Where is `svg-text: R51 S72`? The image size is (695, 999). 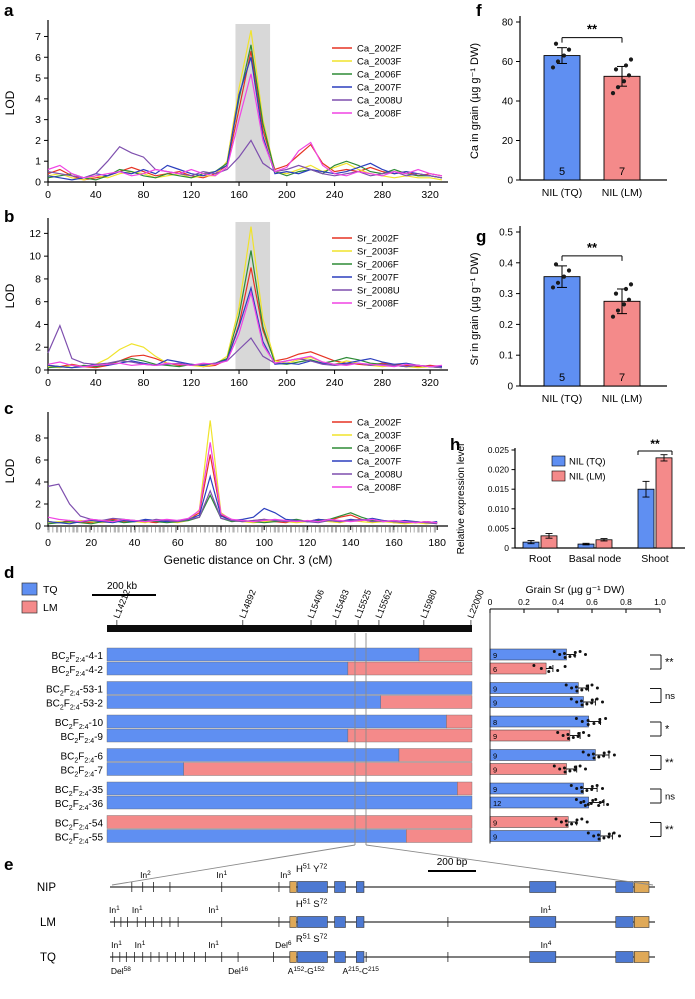
svg-text: R51 S72 is located at coordinates (312, 940).